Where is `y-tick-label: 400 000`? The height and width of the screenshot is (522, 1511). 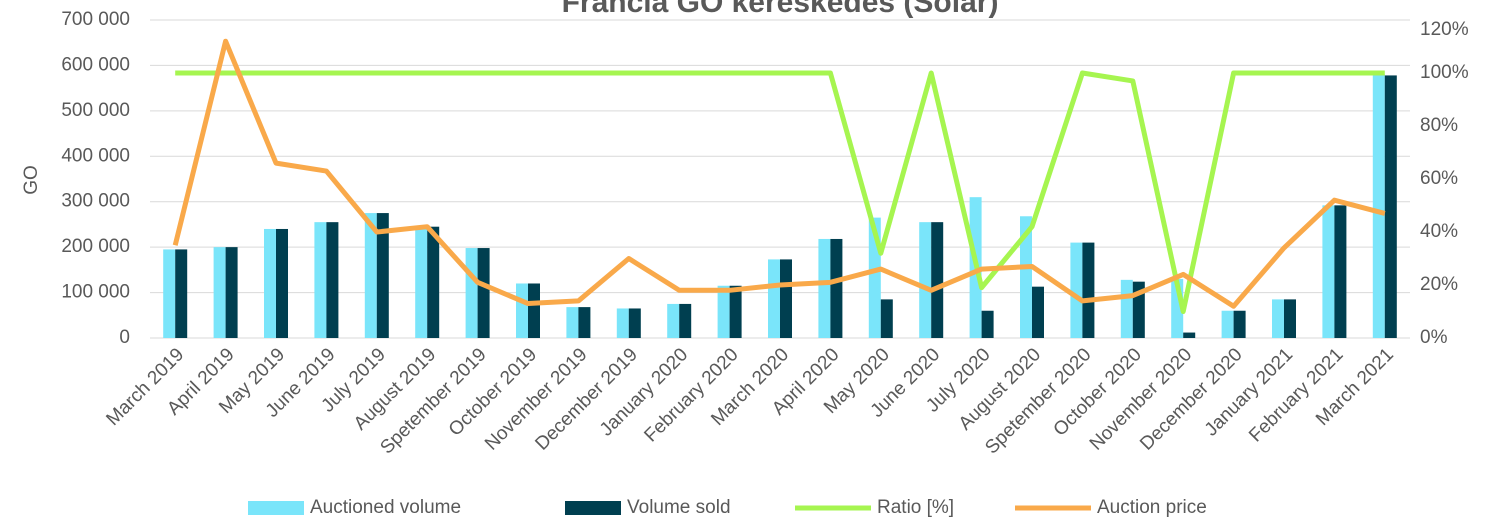
y-tick-label: 400 000 is located at coordinates (95, 155).